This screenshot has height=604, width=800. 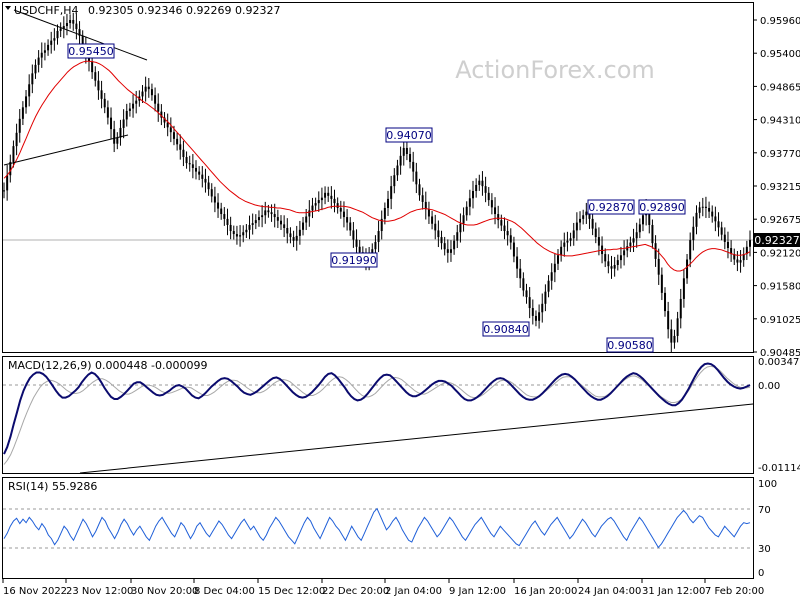 I want to click on rsi-line, so click(x=377, y=528).